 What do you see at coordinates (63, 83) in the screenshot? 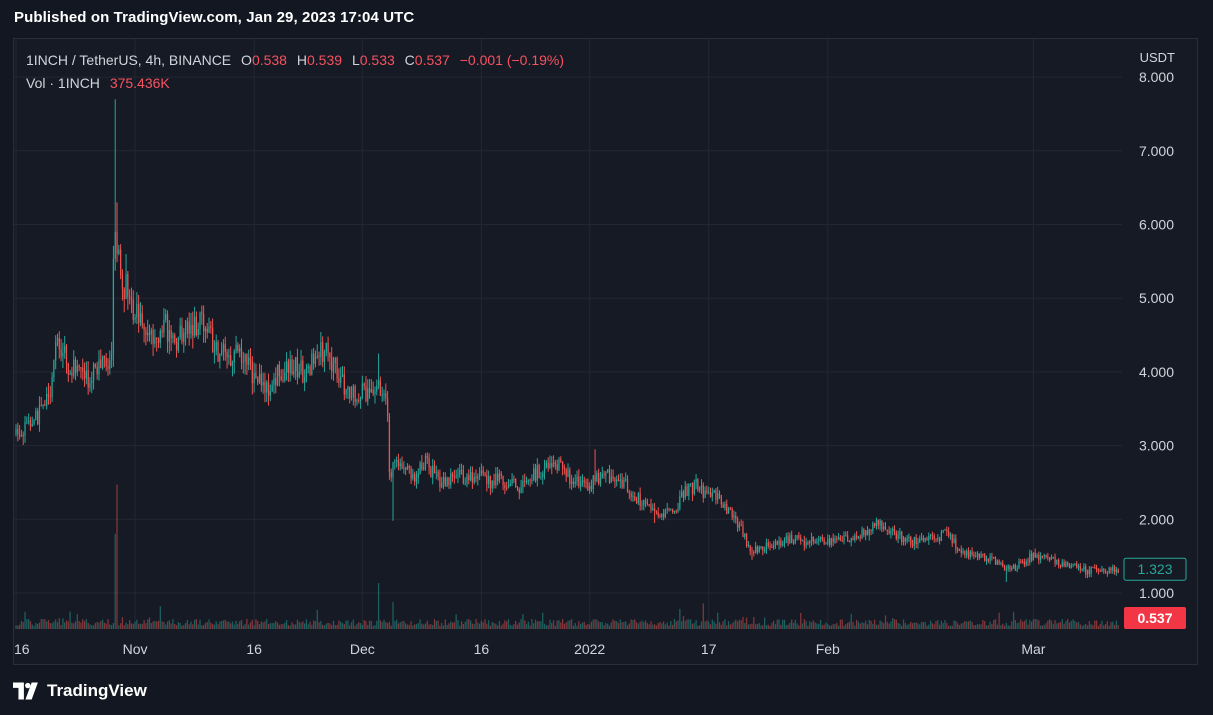
I see `volume-label: Vol · 1INCH` at bounding box center [63, 83].